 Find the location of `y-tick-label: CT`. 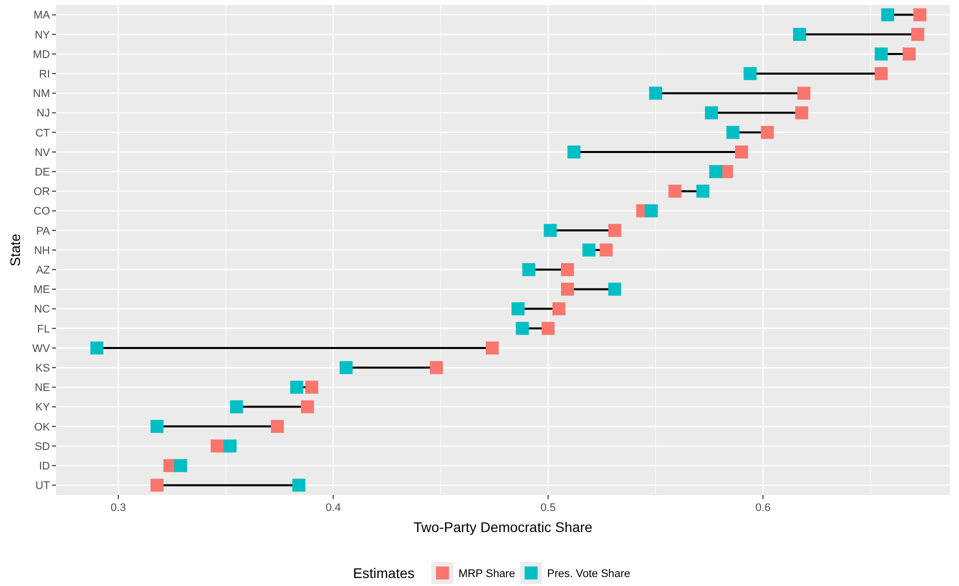

y-tick-label: CT is located at coordinates (42, 133).